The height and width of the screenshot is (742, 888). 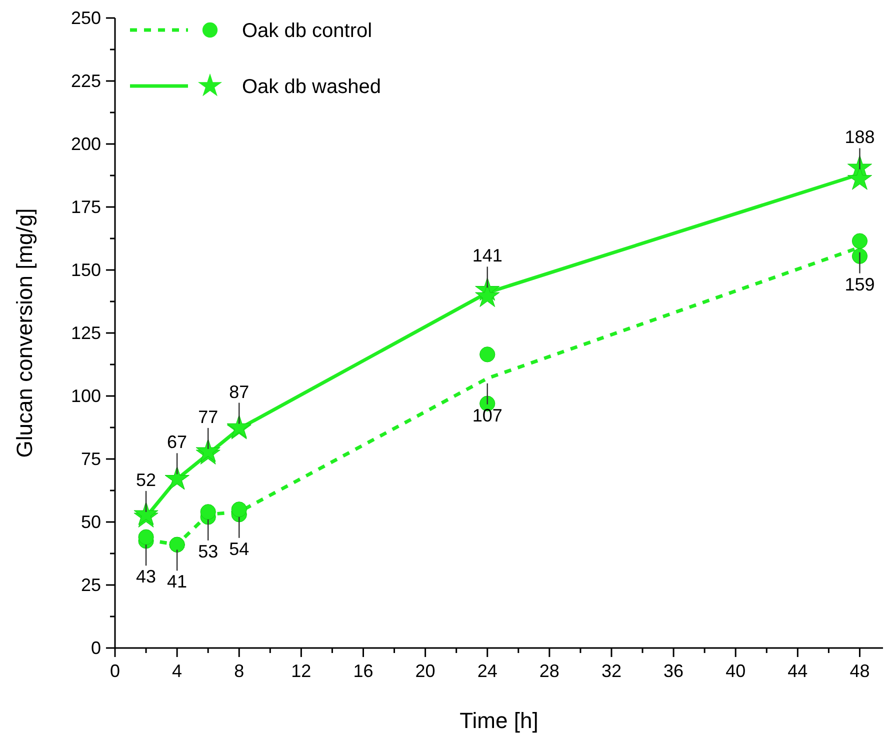 What do you see at coordinates (239, 548) in the screenshot?
I see `data-label: 54` at bounding box center [239, 548].